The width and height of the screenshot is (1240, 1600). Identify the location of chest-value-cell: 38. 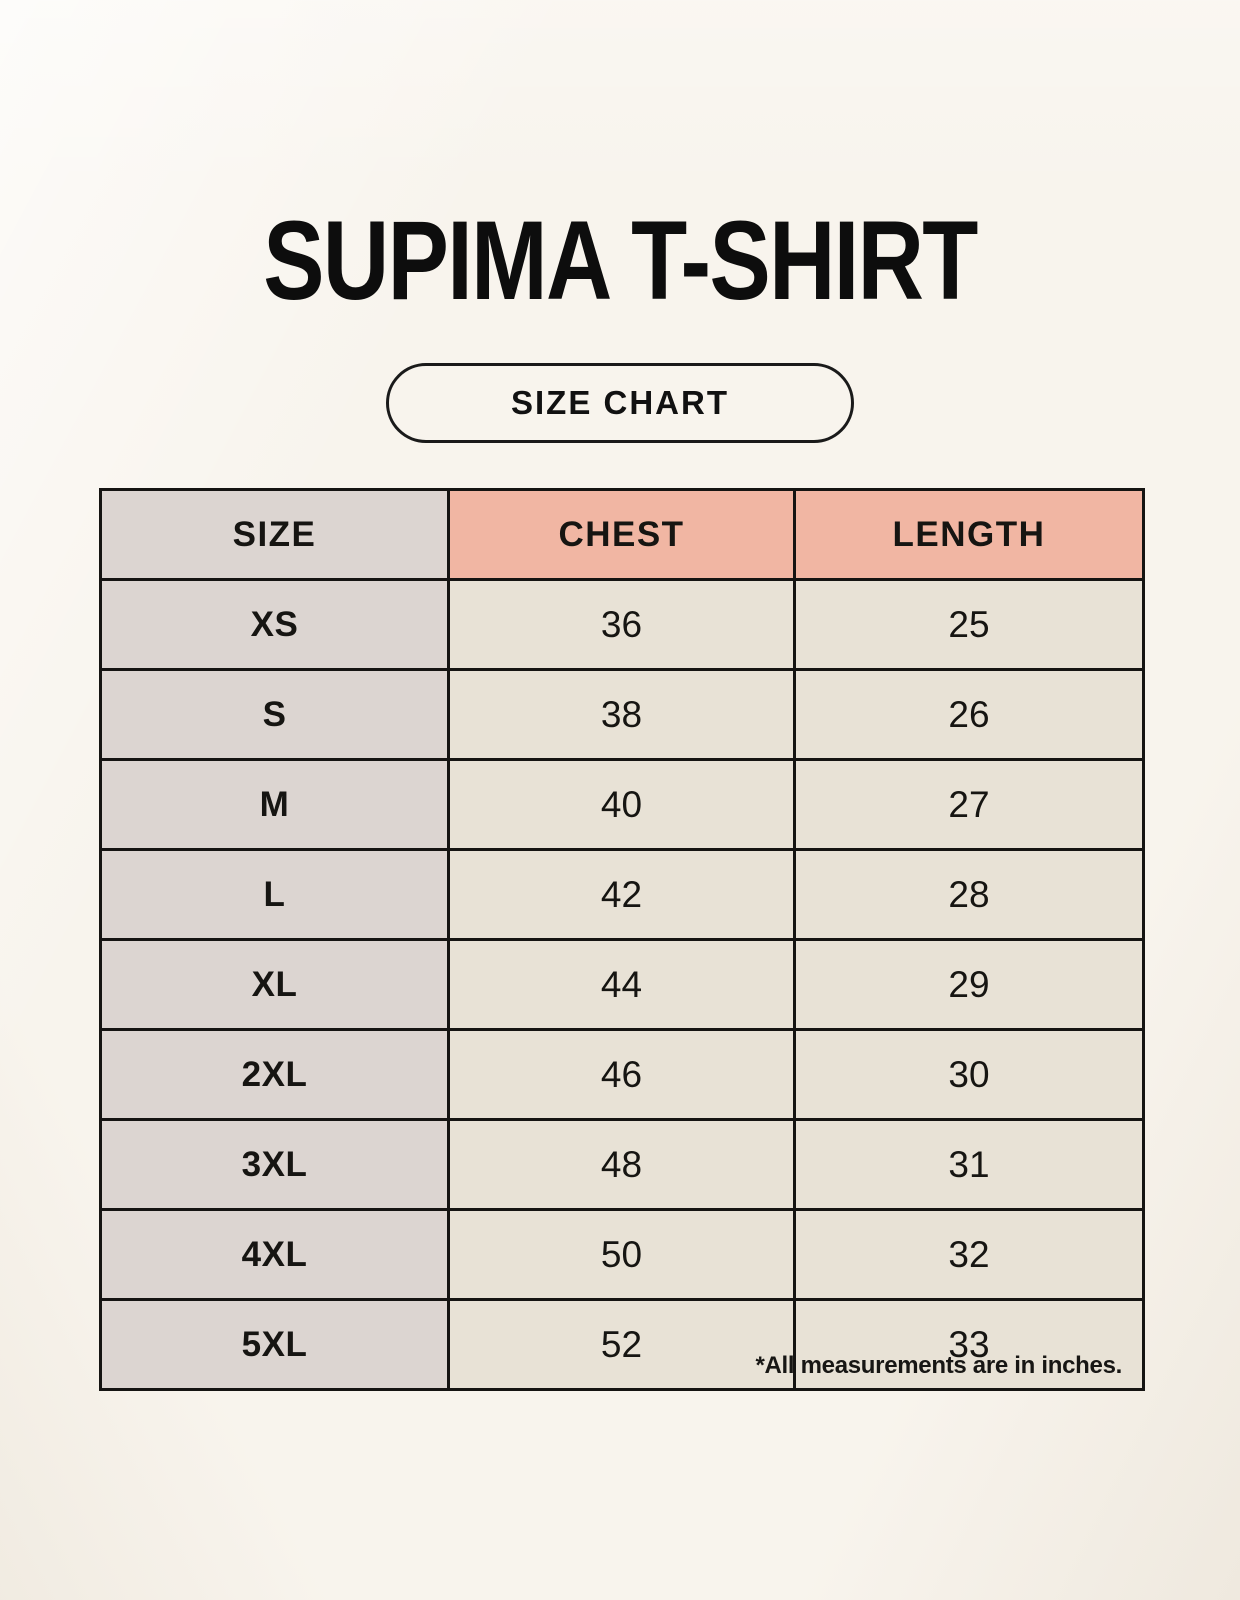
(621, 714).